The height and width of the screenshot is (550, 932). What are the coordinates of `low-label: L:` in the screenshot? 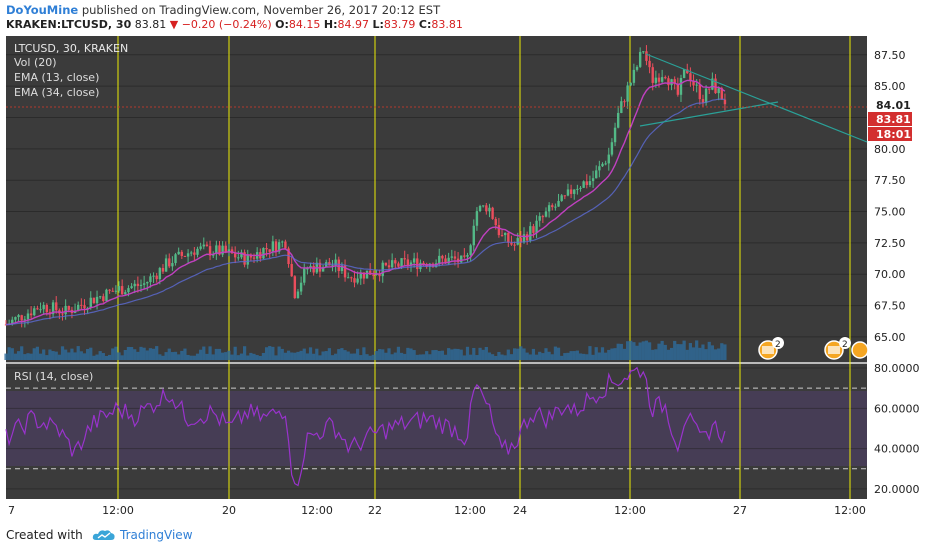 It's located at (378, 24).